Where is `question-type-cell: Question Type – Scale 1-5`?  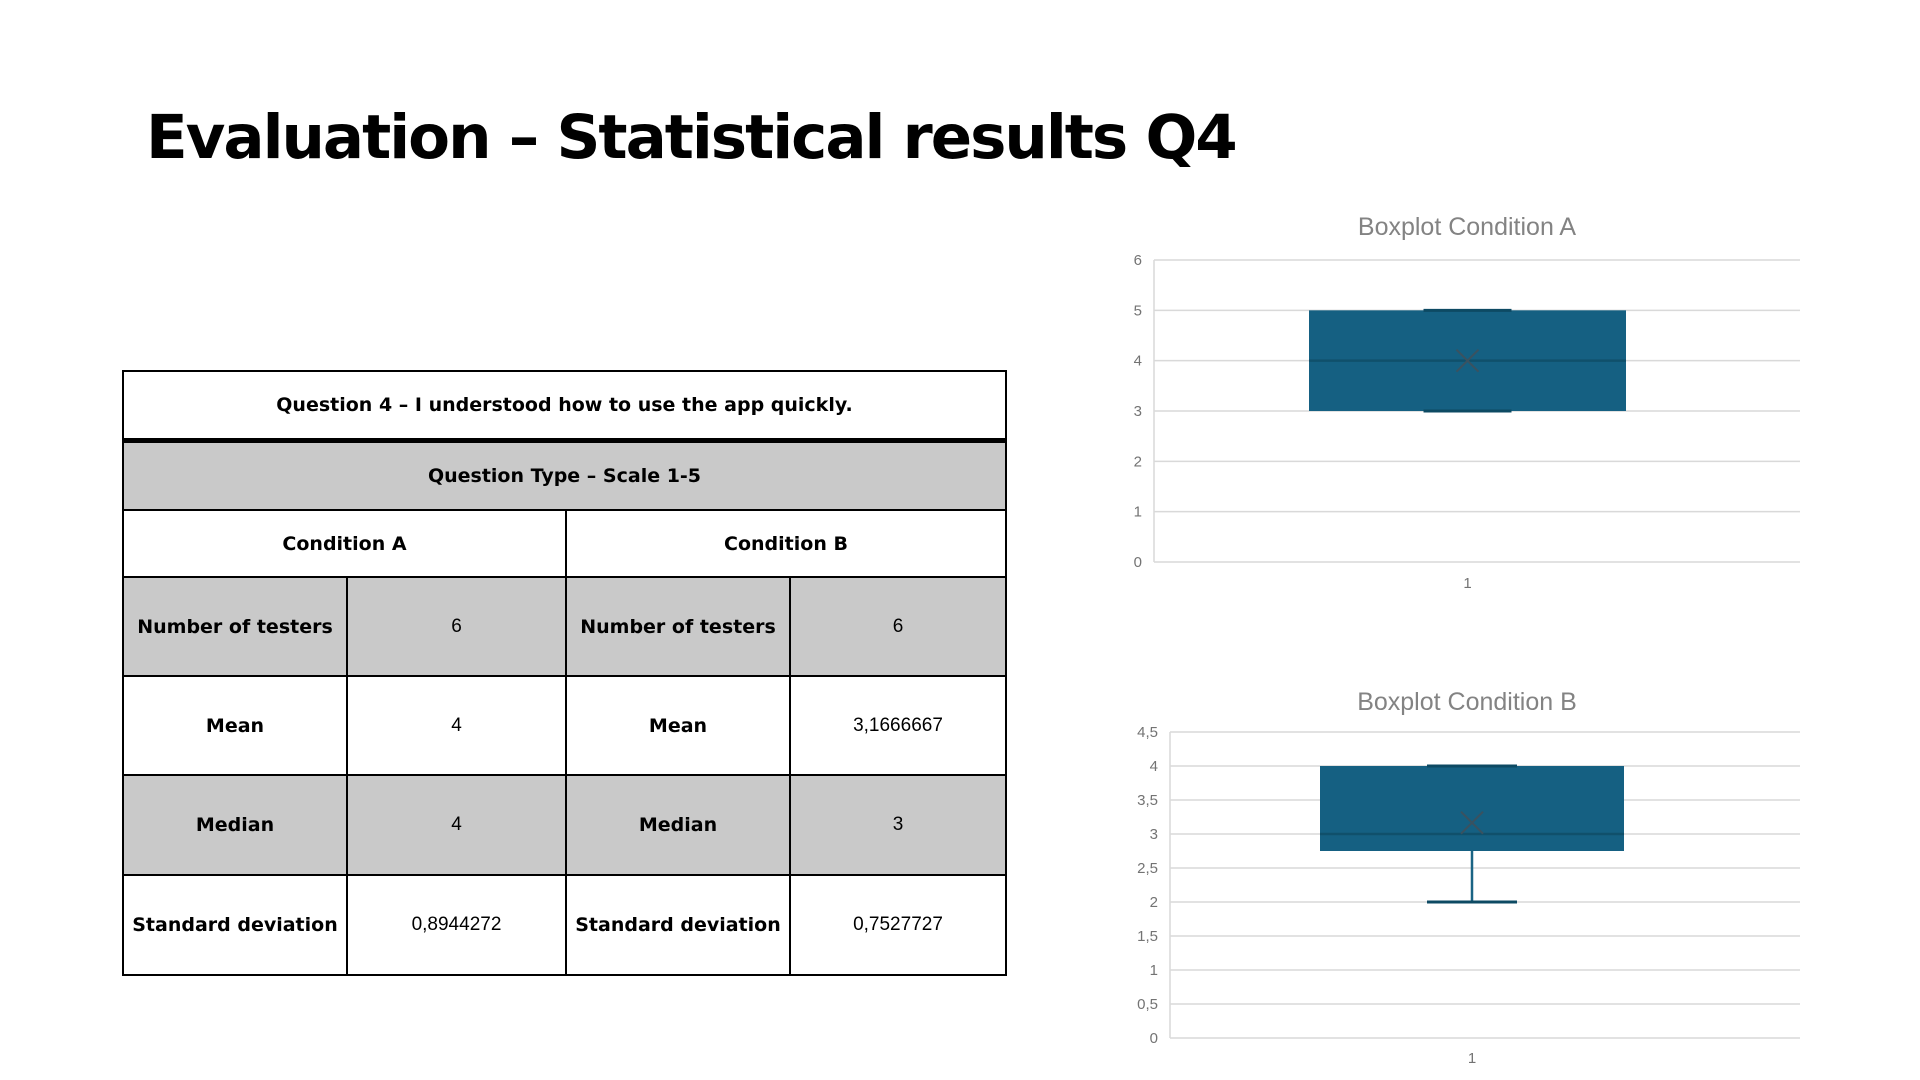 question-type-cell: Question Type – Scale 1-5 is located at coordinates (564, 475).